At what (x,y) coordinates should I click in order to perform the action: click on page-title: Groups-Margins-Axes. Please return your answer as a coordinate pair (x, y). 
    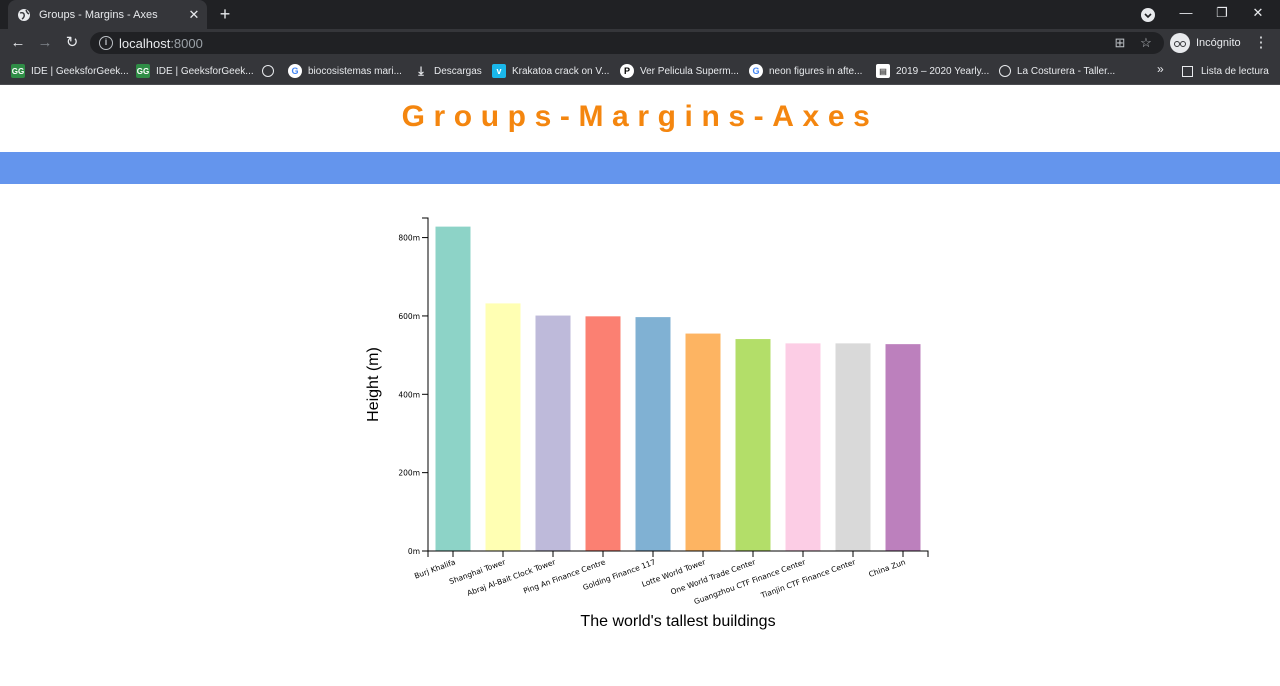
    Looking at the image, I should click on (640, 116).